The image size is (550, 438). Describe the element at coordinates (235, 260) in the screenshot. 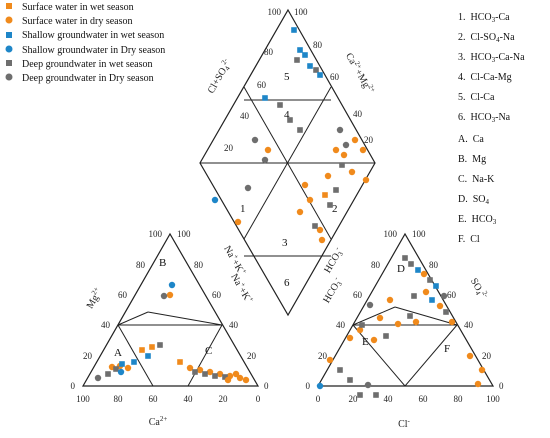

I see `diamond-nak-label: Na++K+` at that location.